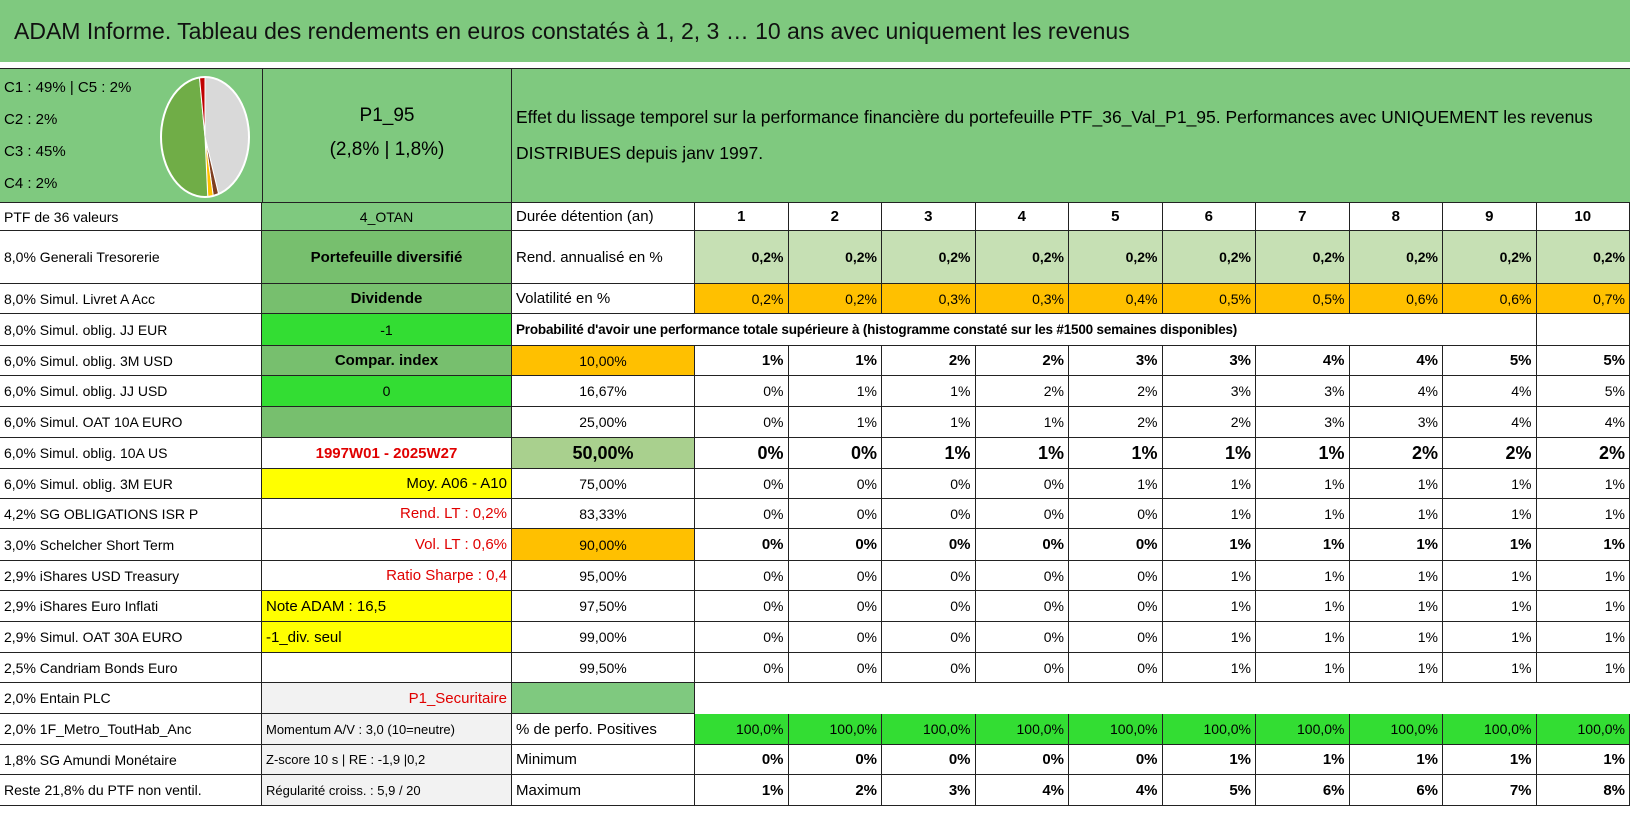  What do you see at coordinates (1490, 299) in the screenshot?
I see `table-cell: 0,6%` at bounding box center [1490, 299].